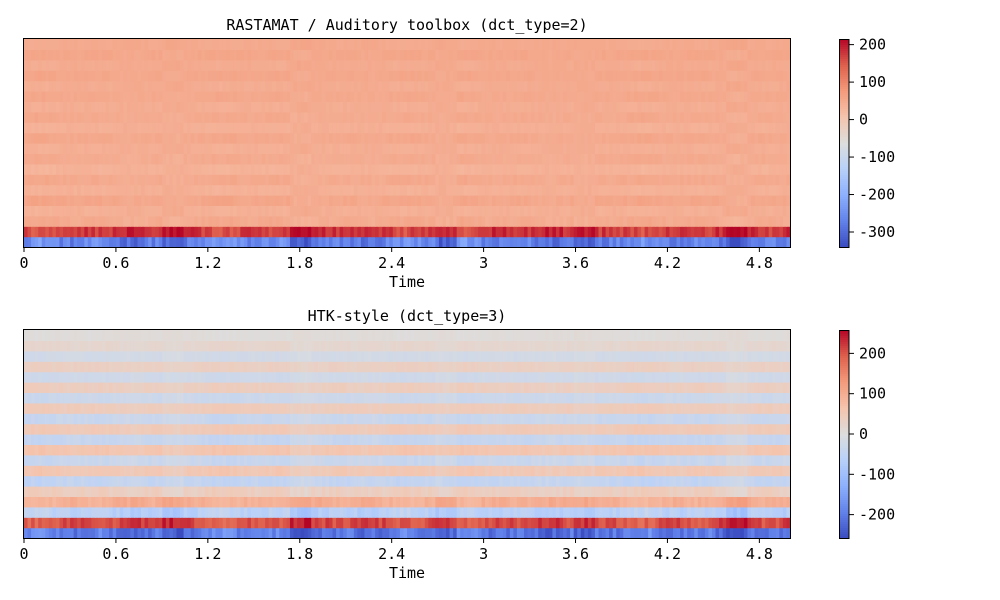 The width and height of the screenshot is (1000, 600). I want to click on x-tick-label: 2.4, so click(391, 263).